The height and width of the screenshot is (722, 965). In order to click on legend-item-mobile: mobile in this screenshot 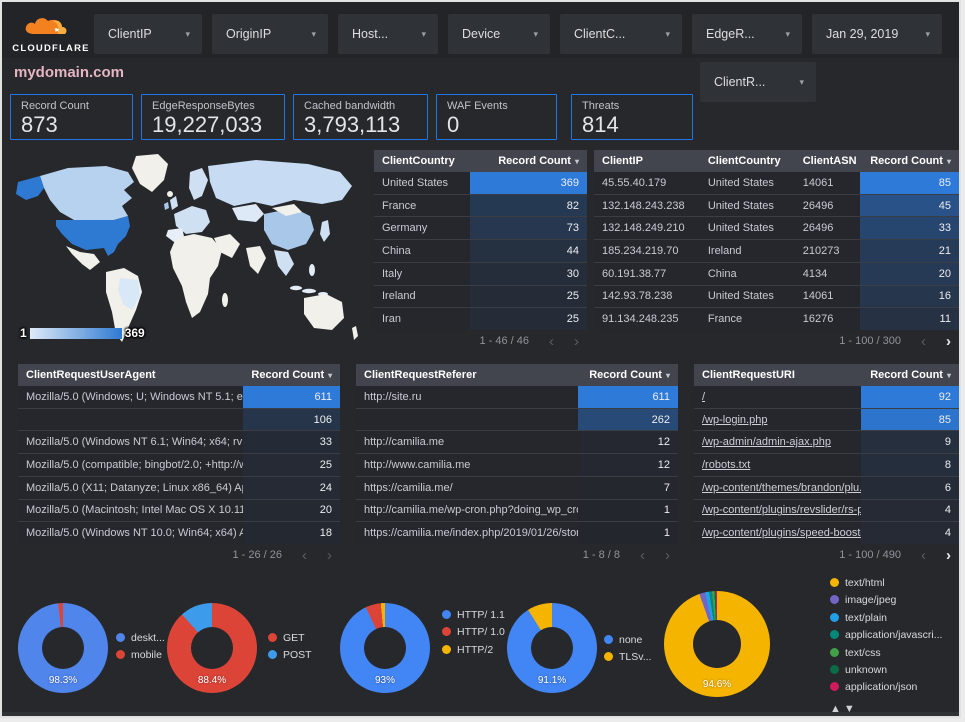, I will do `click(140, 655)`.